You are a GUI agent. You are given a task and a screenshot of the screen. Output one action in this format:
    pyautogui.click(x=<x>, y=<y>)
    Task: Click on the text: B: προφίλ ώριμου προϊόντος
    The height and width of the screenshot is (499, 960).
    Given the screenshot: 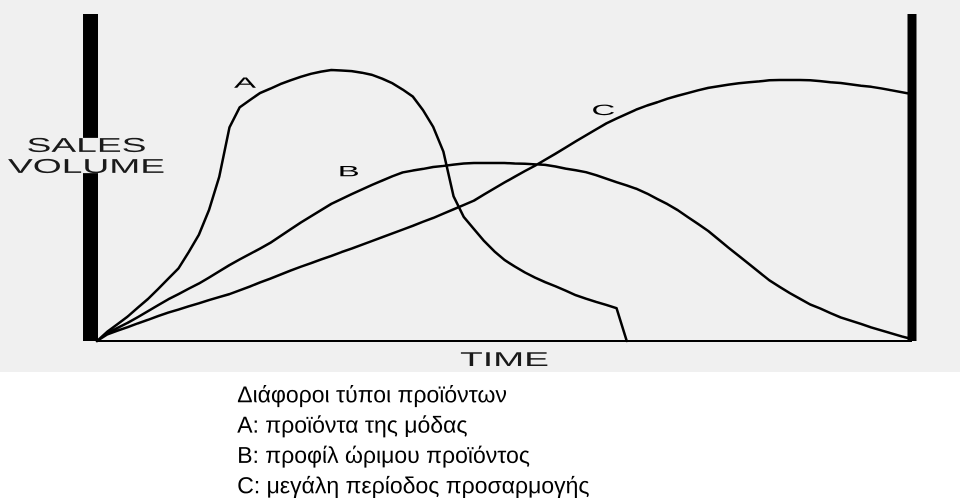 What is the action you would take?
    pyautogui.click(x=384, y=457)
    